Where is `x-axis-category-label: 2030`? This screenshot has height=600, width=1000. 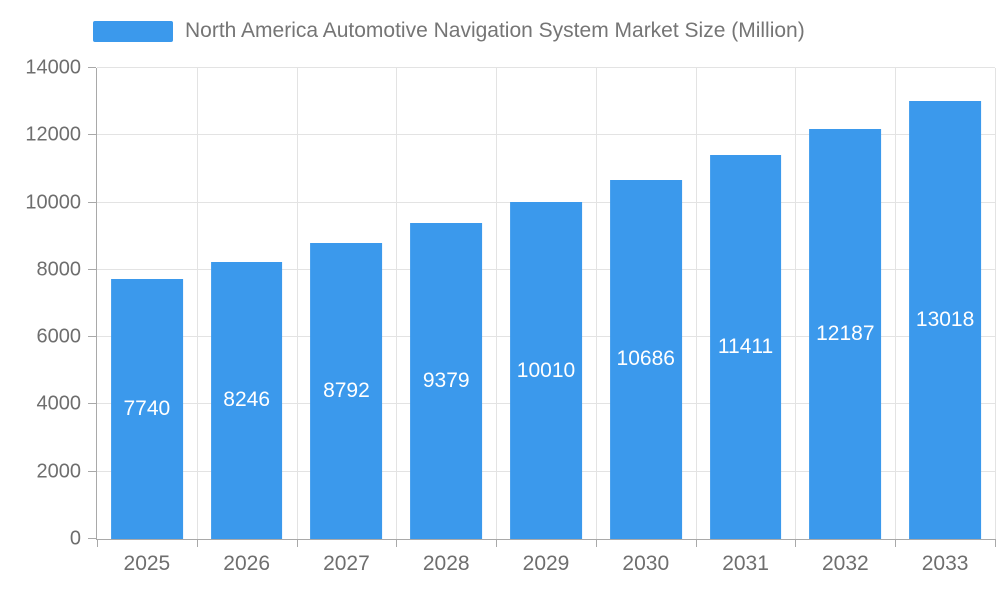
x-axis-category-label: 2030 is located at coordinates (646, 563).